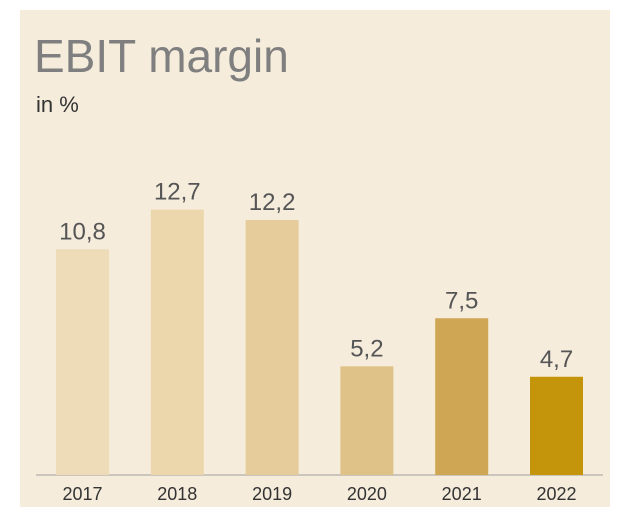  Describe the element at coordinates (462, 494) in the screenshot. I see `x-tick-label: 2021` at that location.